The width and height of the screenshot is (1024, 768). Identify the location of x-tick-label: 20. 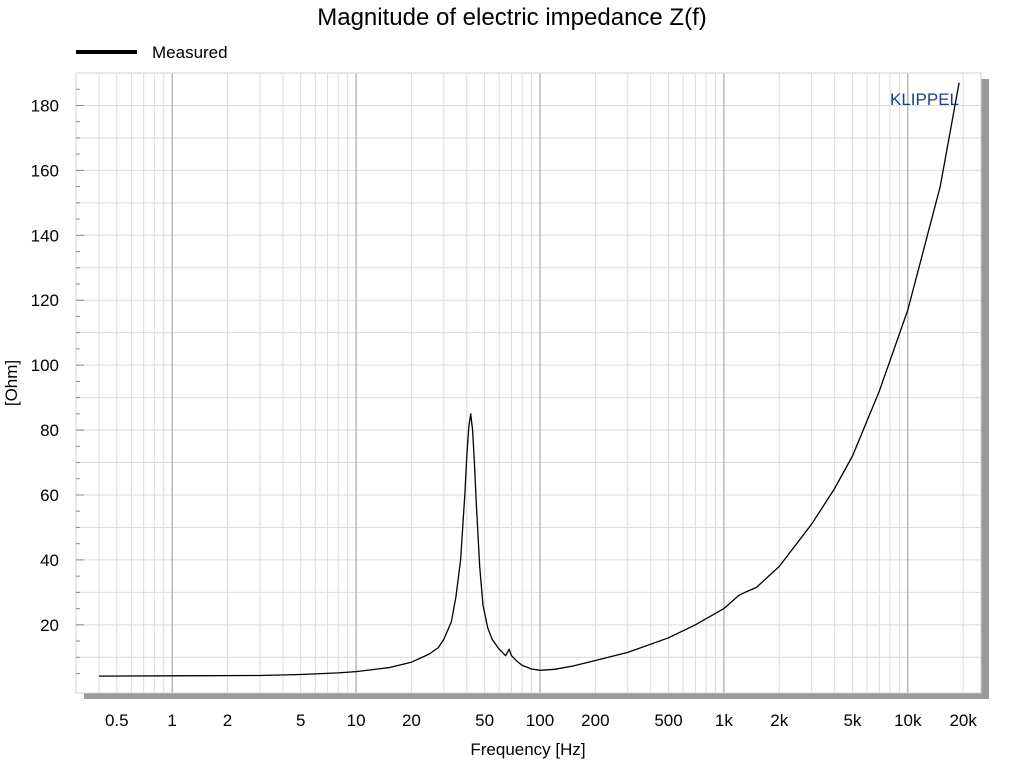
(411, 720).